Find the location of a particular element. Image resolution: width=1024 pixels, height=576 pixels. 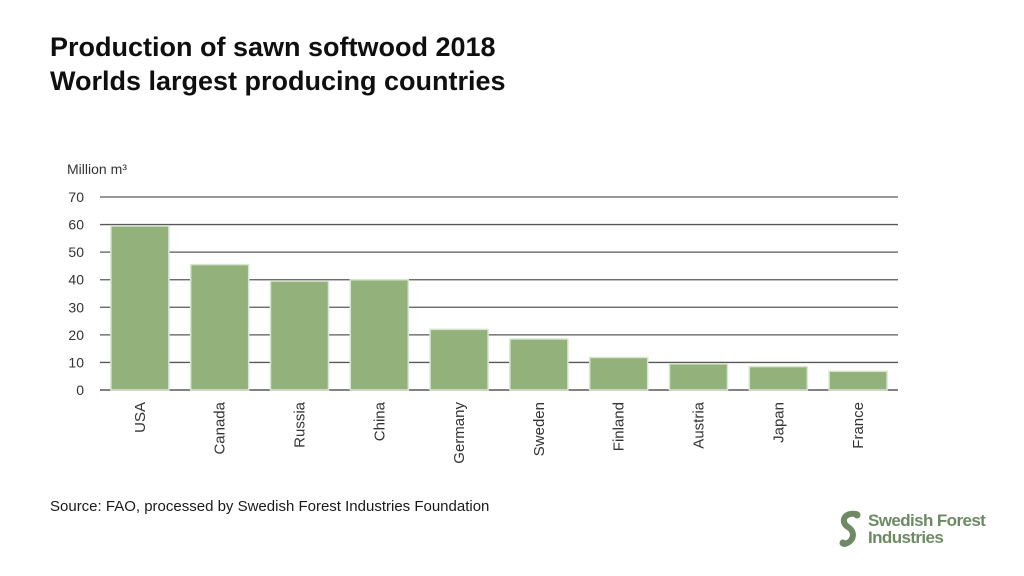

bar-sweden is located at coordinates (539, 364).